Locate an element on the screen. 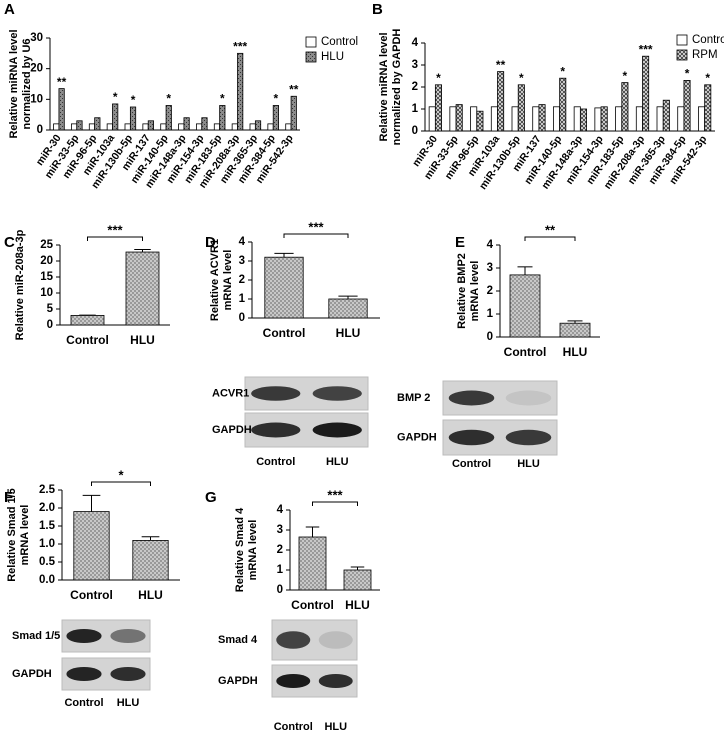  y-axis-label: mRNA level is located at coordinates (25, 535).